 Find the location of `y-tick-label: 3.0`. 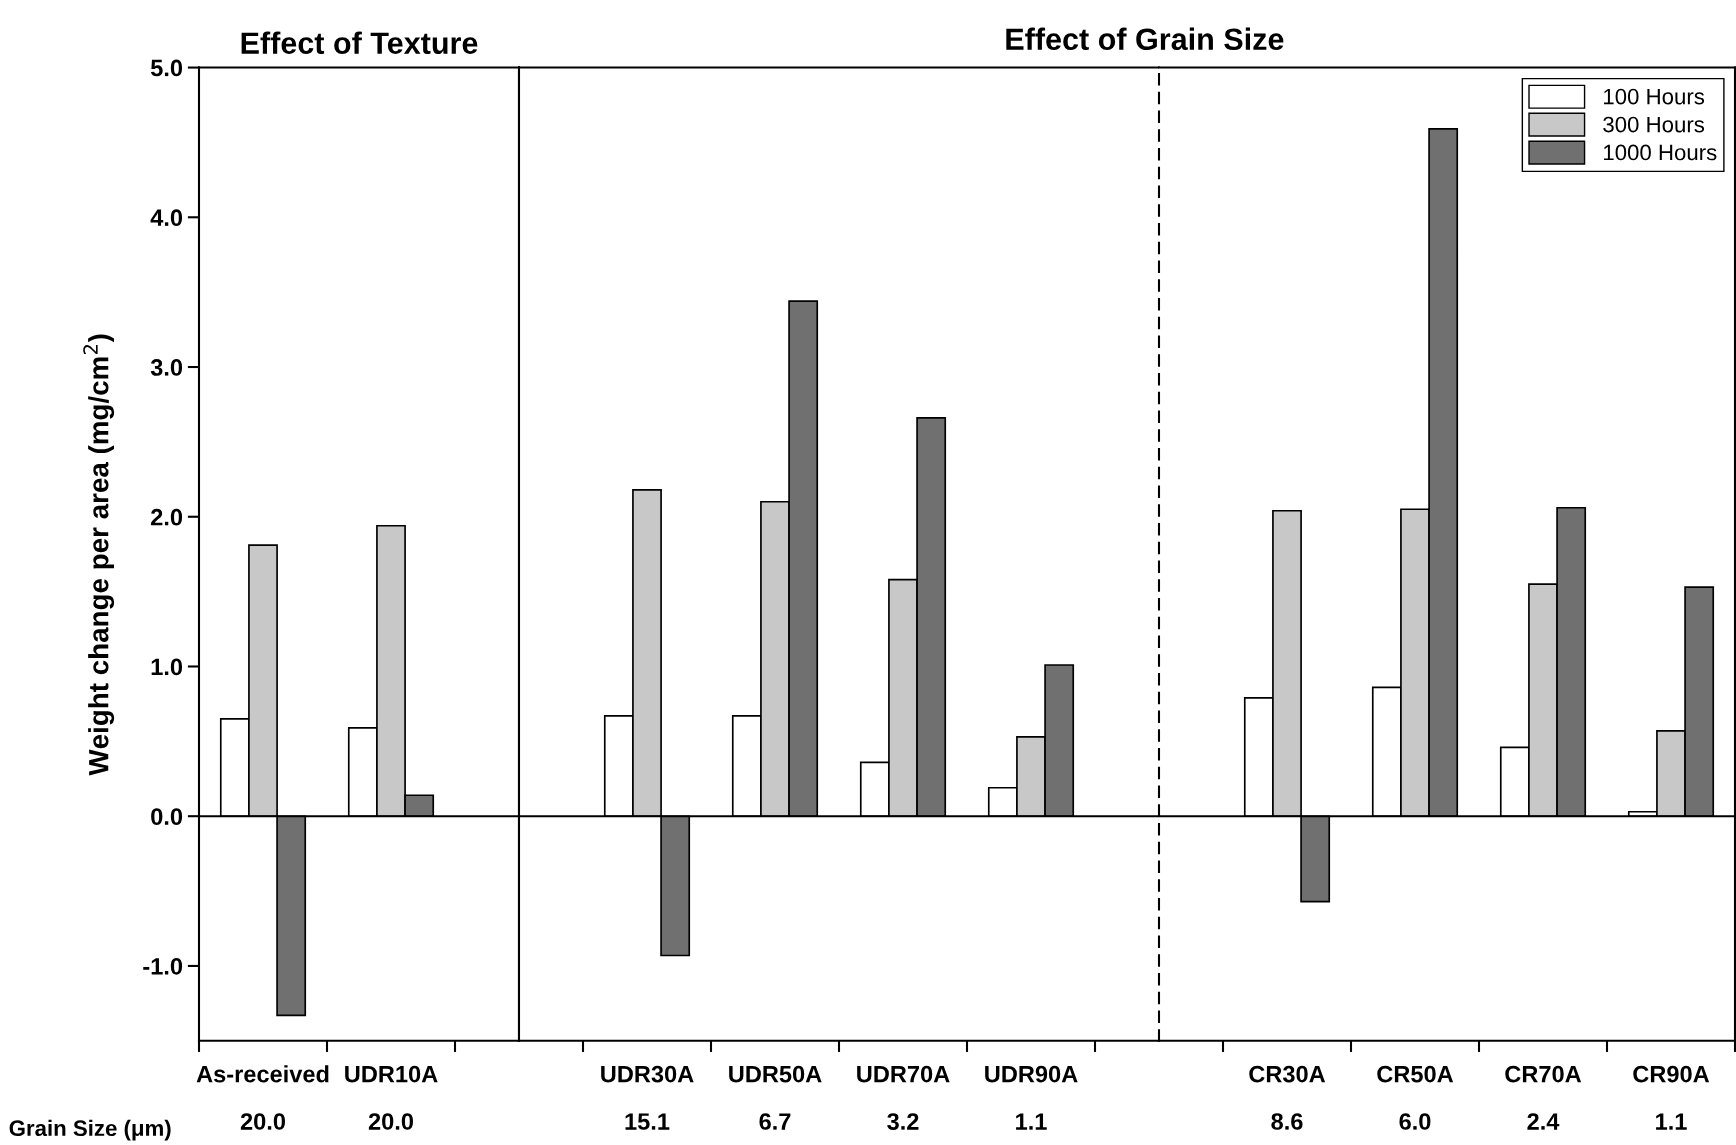

y-tick-label: 3.0 is located at coordinates (166, 367).